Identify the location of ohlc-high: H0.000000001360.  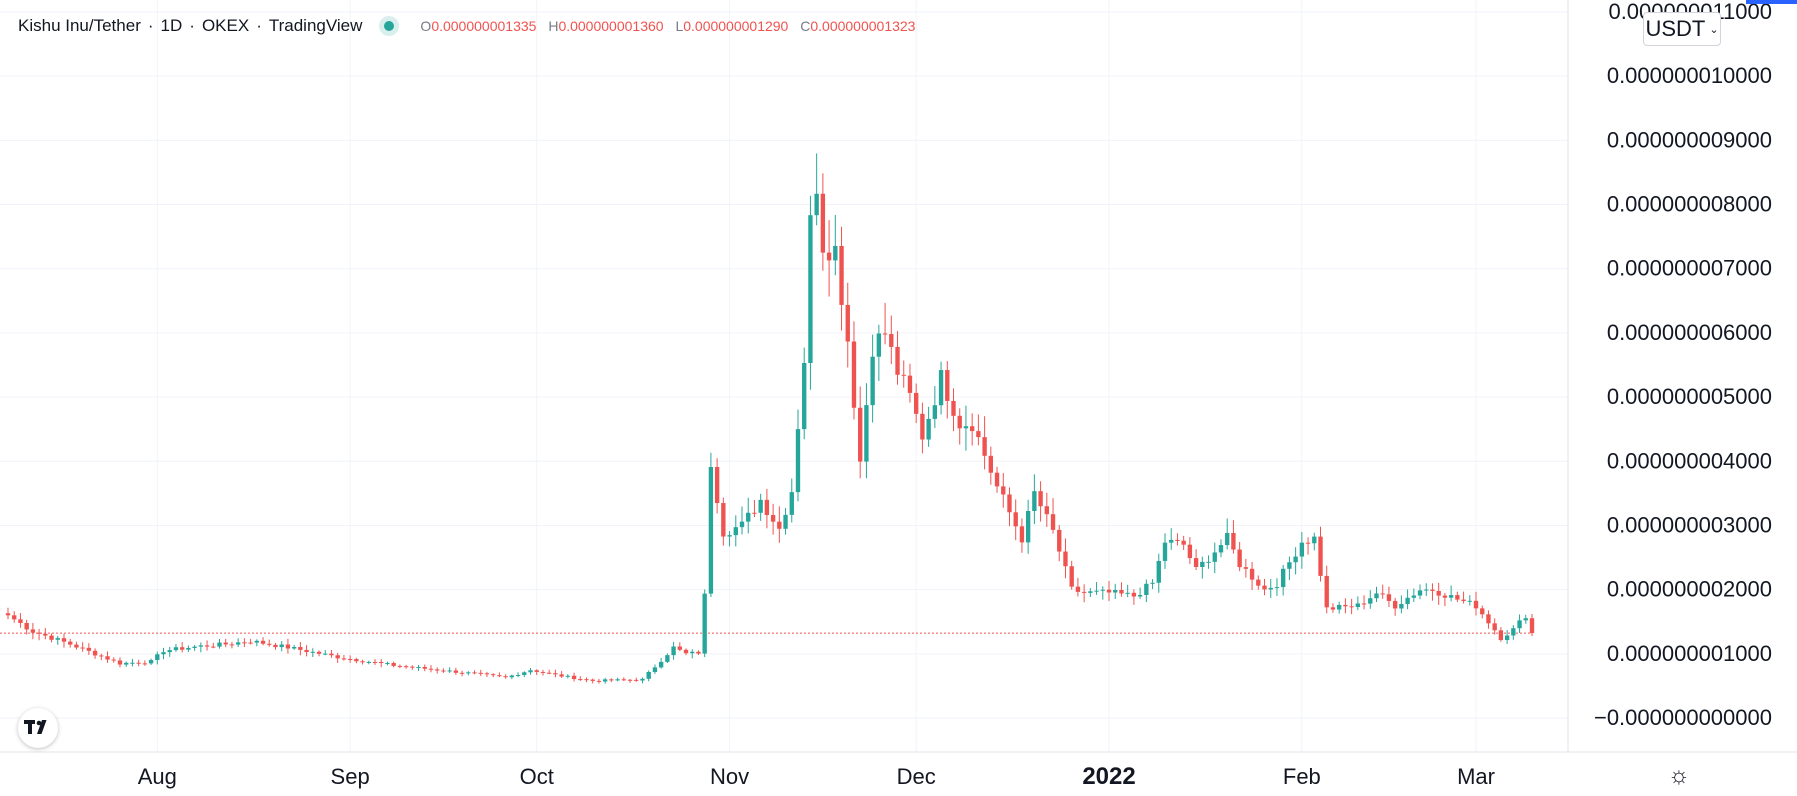
(606, 26).